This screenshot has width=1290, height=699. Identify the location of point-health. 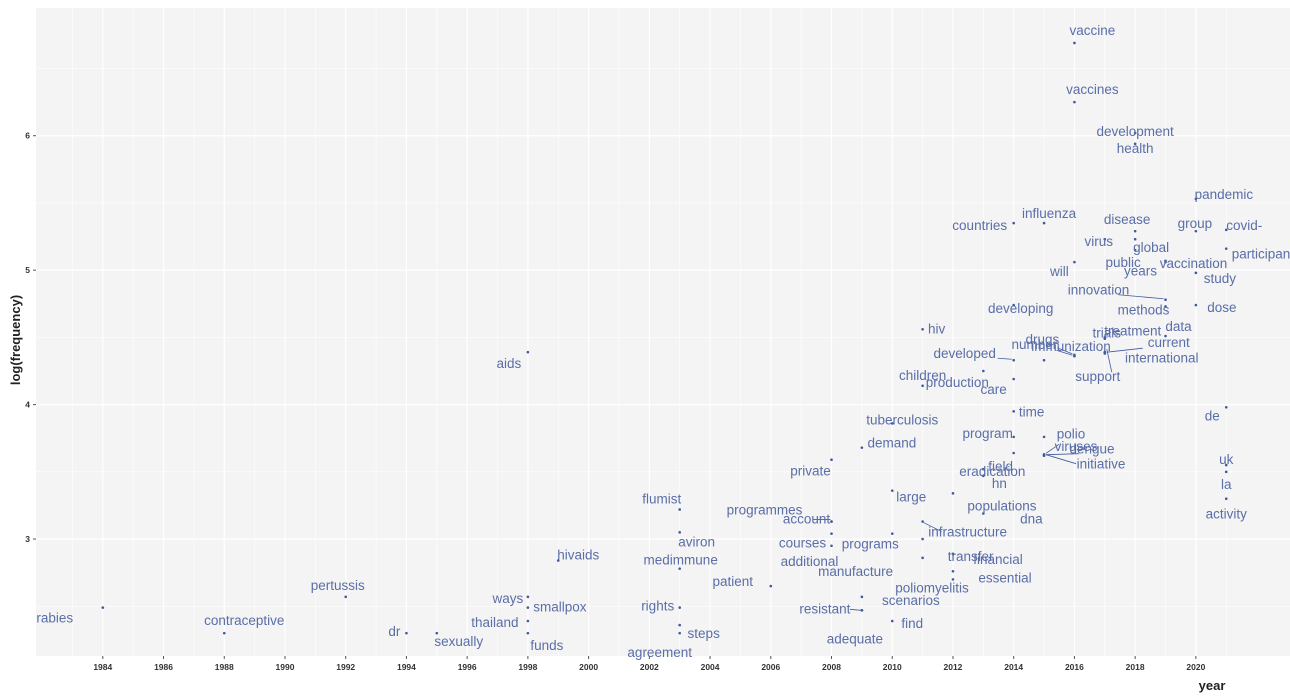
(1135, 133).